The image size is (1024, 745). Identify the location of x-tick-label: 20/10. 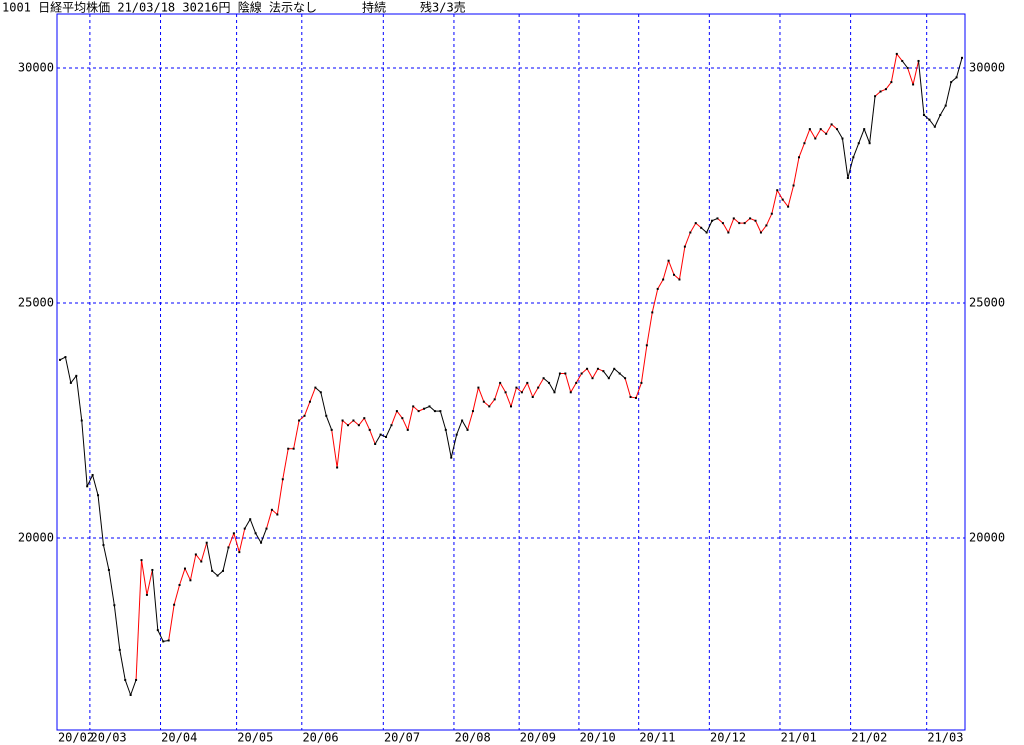
(598, 738).